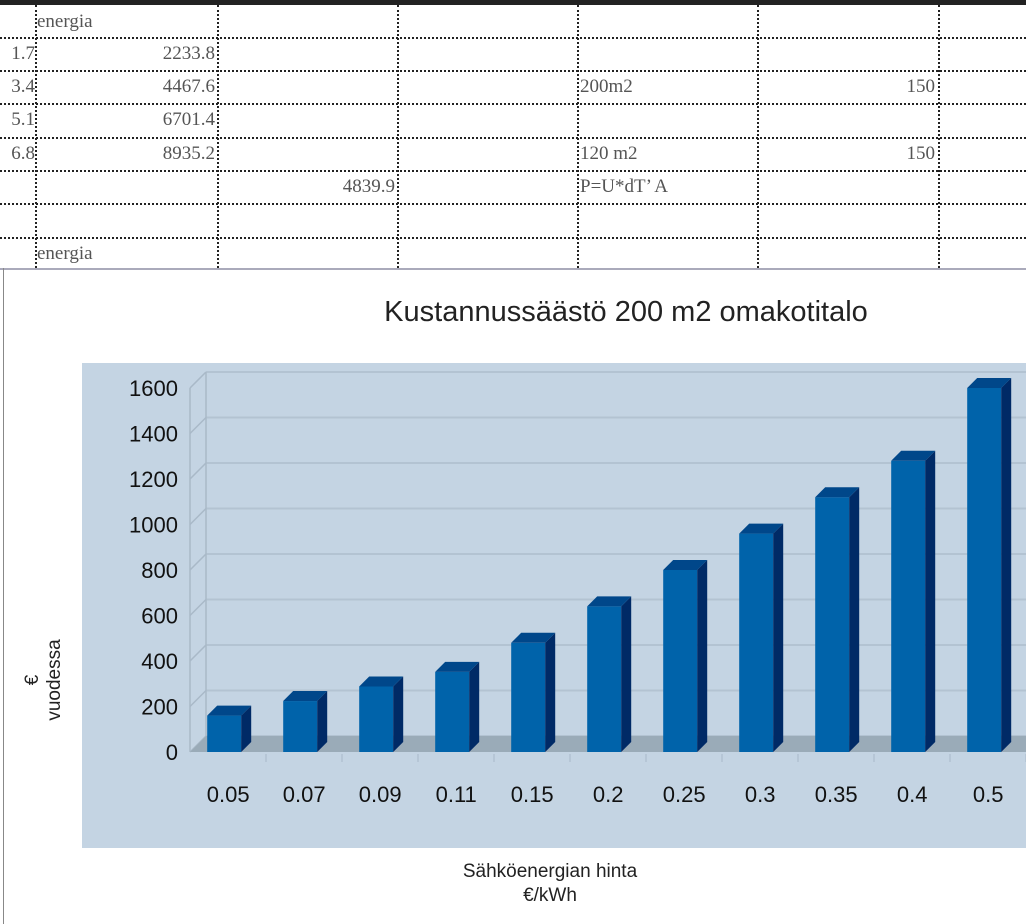  What do you see at coordinates (172, 752) in the screenshot?
I see `y-tick-label: 0` at bounding box center [172, 752].